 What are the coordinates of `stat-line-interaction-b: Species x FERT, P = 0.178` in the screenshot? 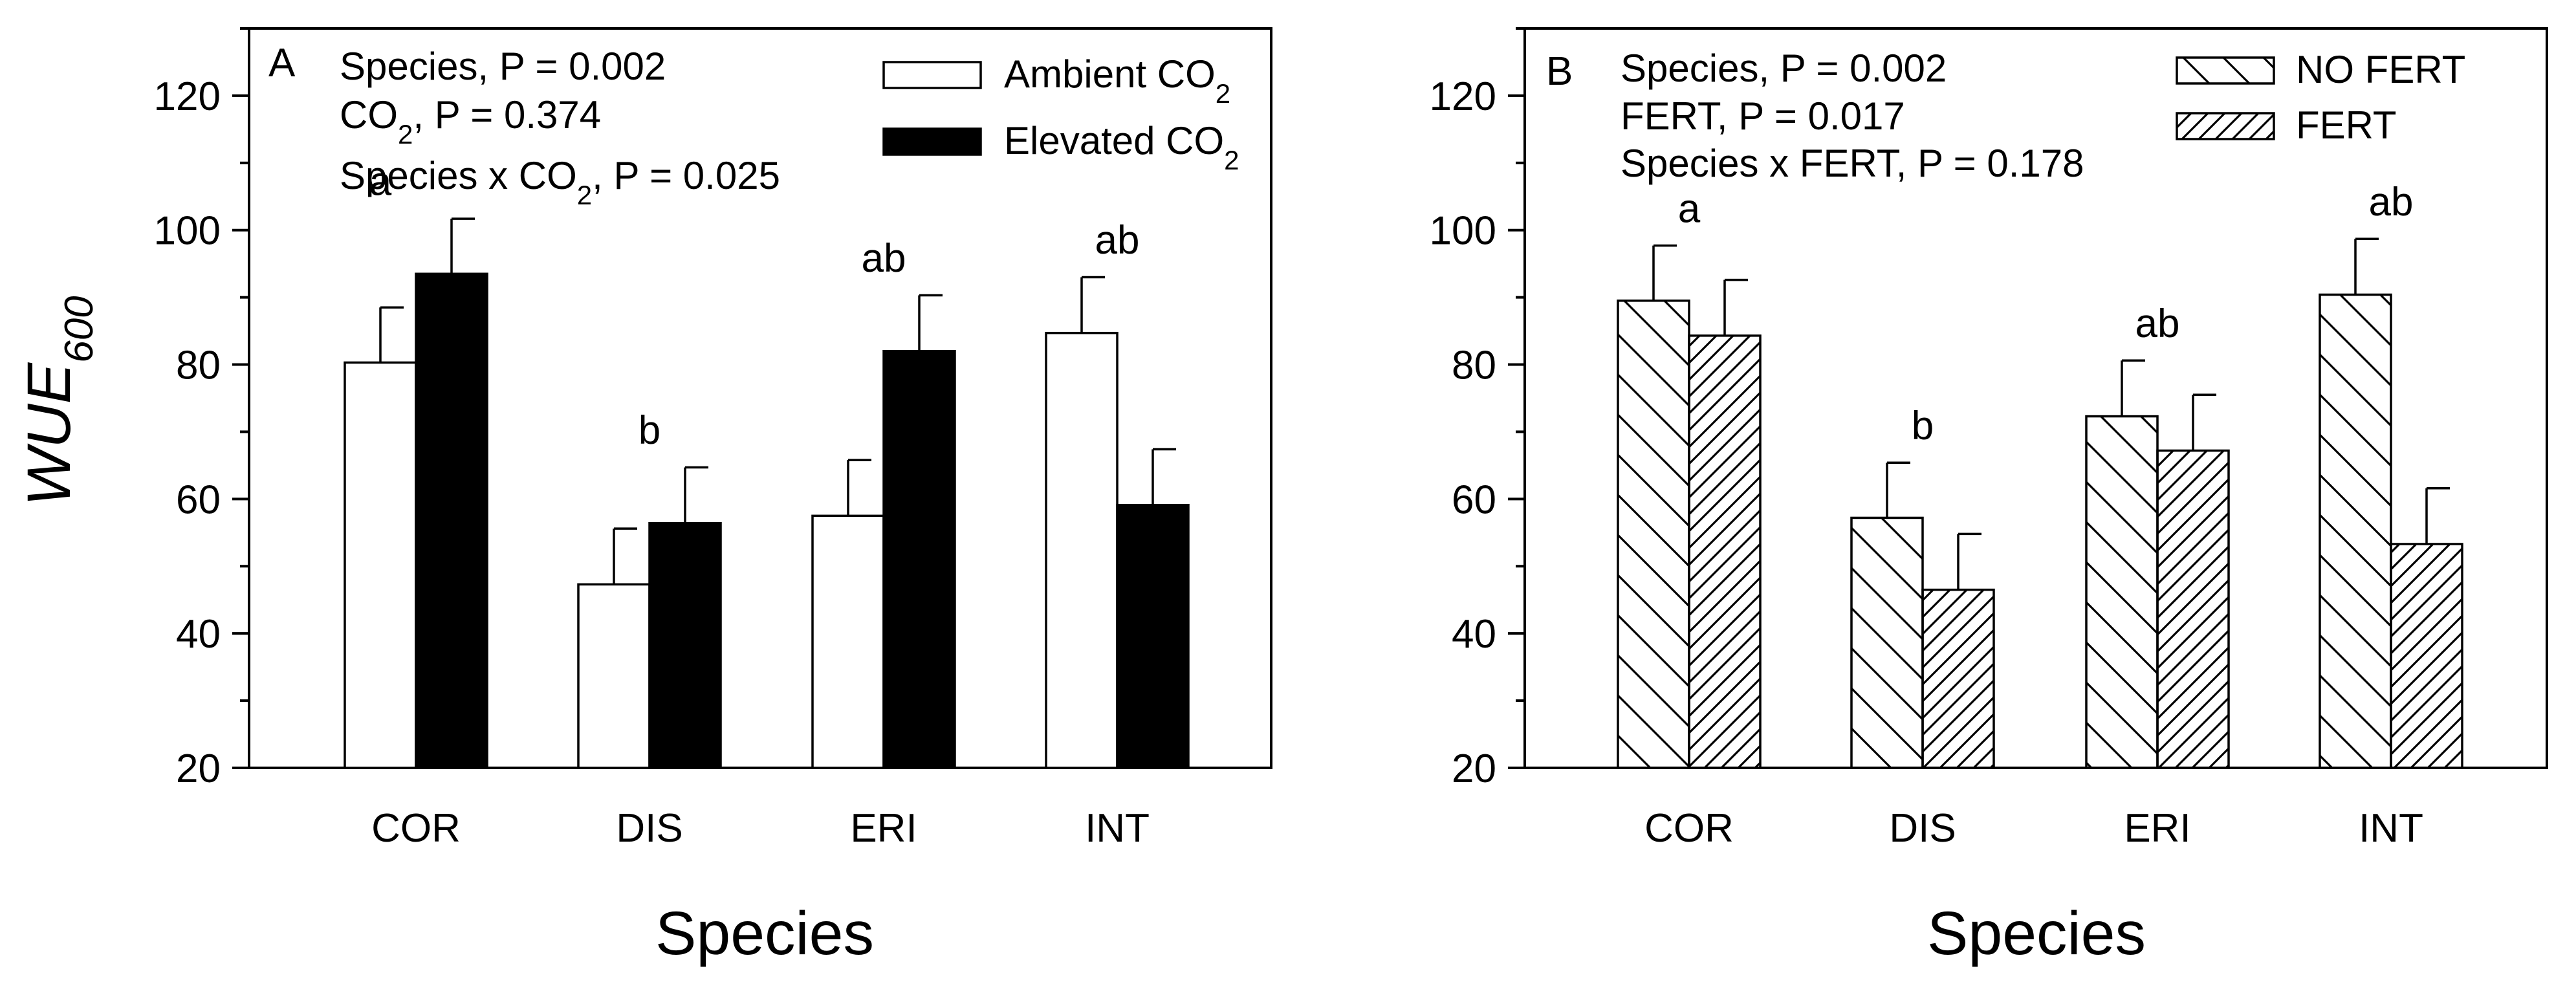 It's located at (1852, 163).